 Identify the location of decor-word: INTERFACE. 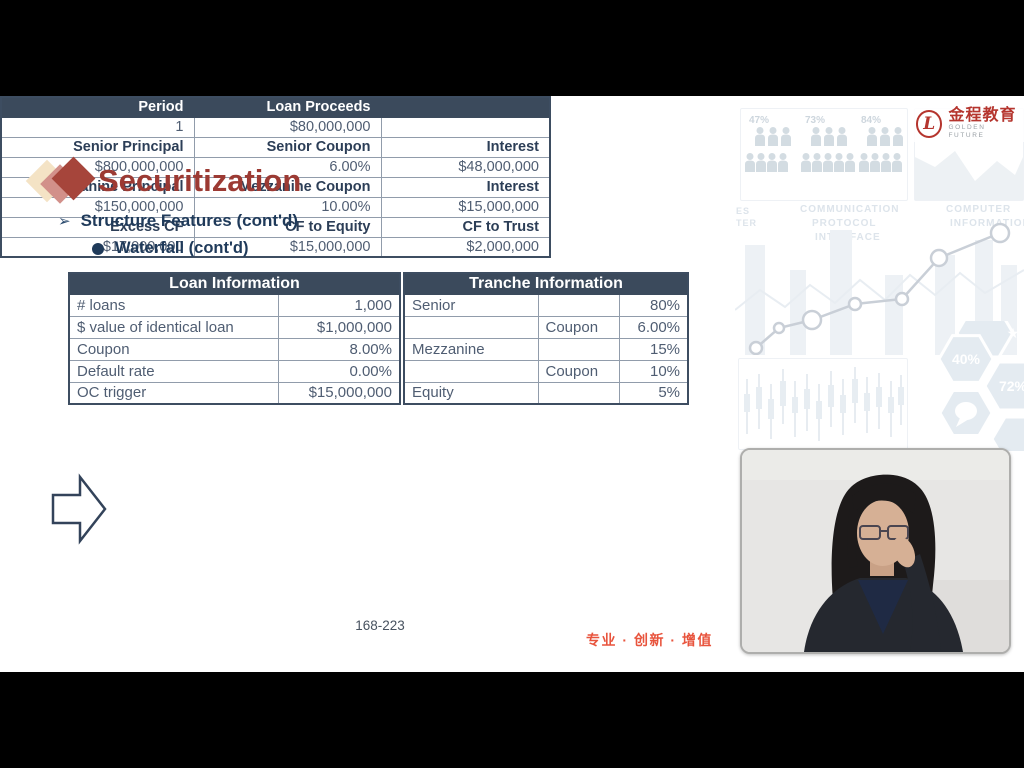
(848, 237).